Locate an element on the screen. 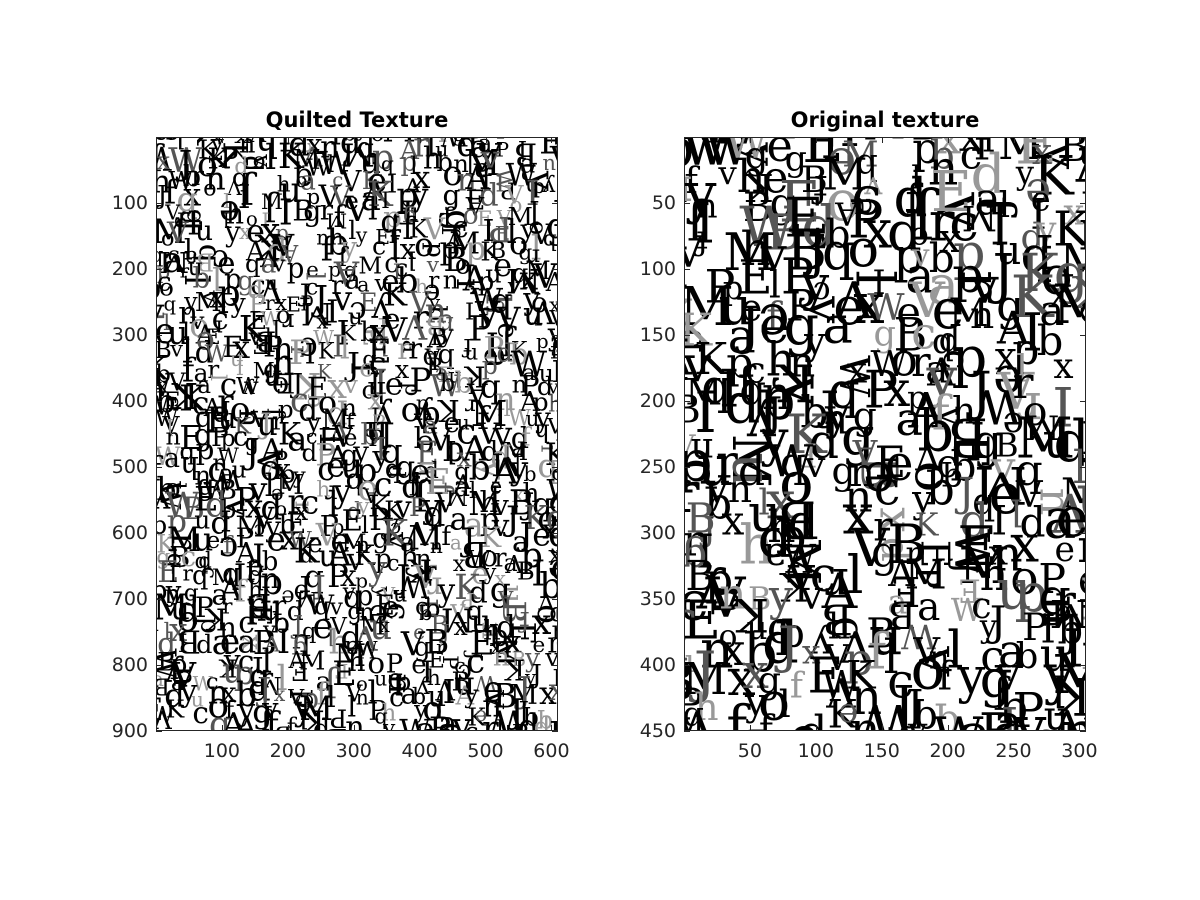 The height and width of the screenshot is (900, 1200). svg-text: I is located at coordinates (381, 383).